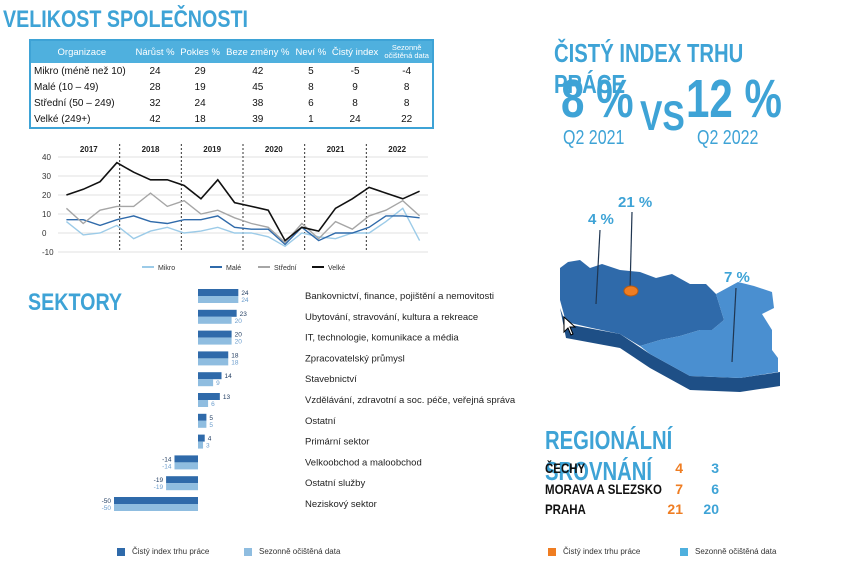 This screenshot has height=584, width=852. Describe the element at coordinates (257, 51) in the screenshot. I see `table-header-cell: Beze změny %` at that location.